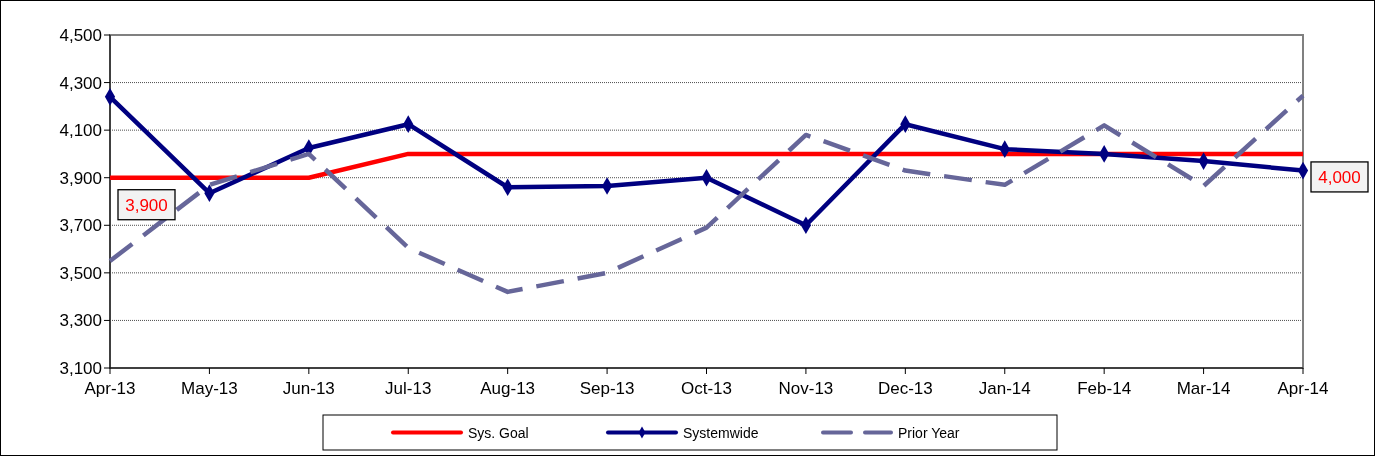 The width and height of the screenshot is (1375, 456). What do you see at coordinates (1203, 388) in the screenshot?
I see `x-tick-label: Mar-14` at bounding box center [1203, 388].